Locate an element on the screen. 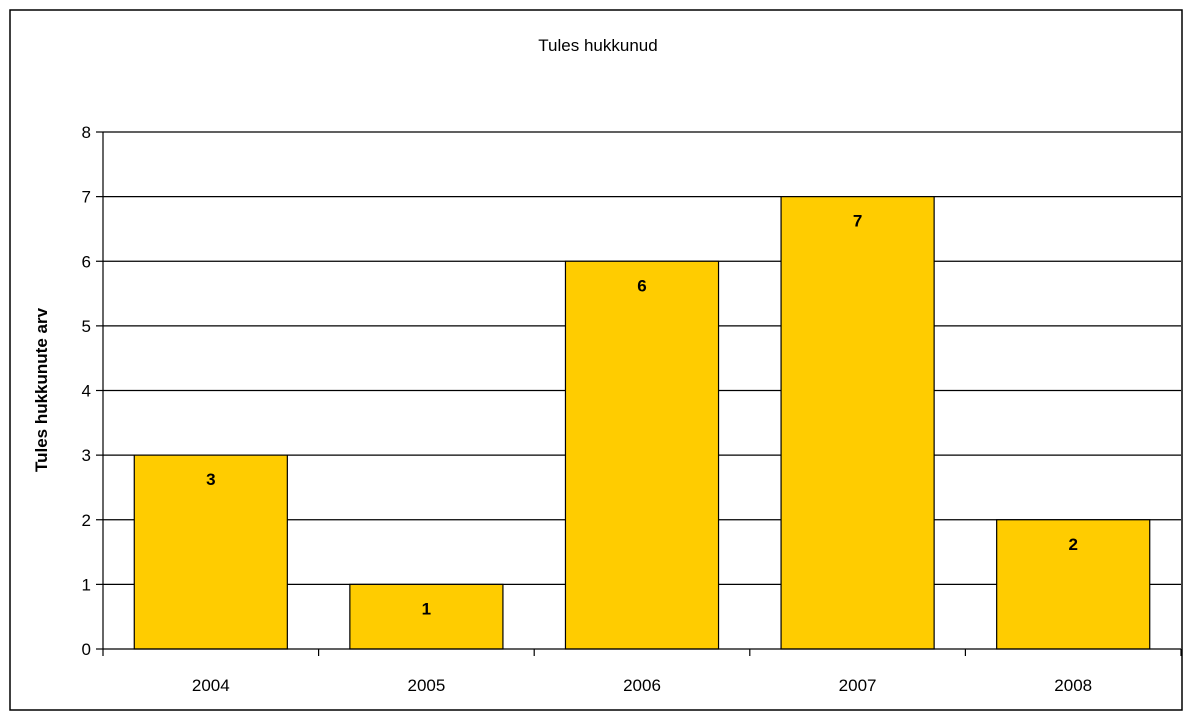 Image resolution: width=1186 pixels, height=716 pixels. y-tick-label: 7 is located at coordinates (86, 197).